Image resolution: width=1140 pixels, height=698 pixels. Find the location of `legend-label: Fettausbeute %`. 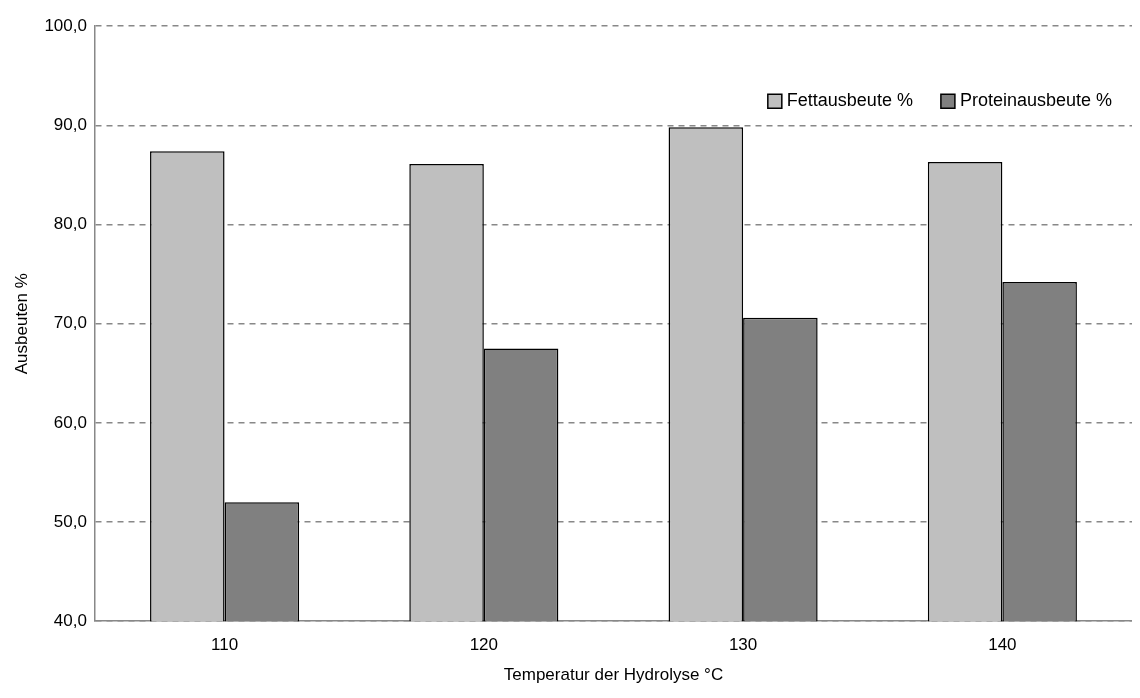

legend-label: Fettausbeute % is located at coordinates (849, 100).